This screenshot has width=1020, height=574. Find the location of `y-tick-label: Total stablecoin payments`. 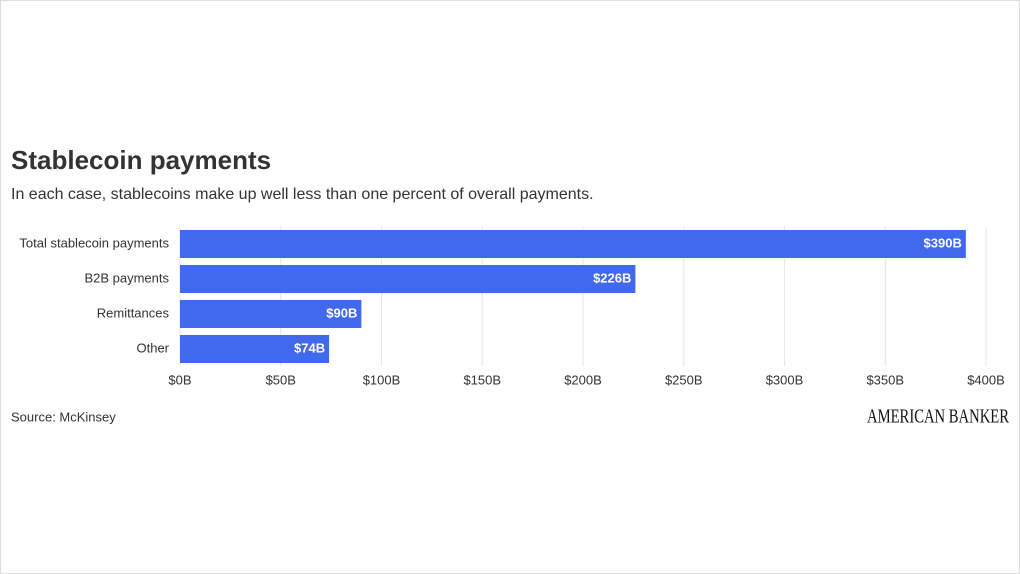

y-tick-label: Total stablecoin payments is located at coordinates (94, 242).